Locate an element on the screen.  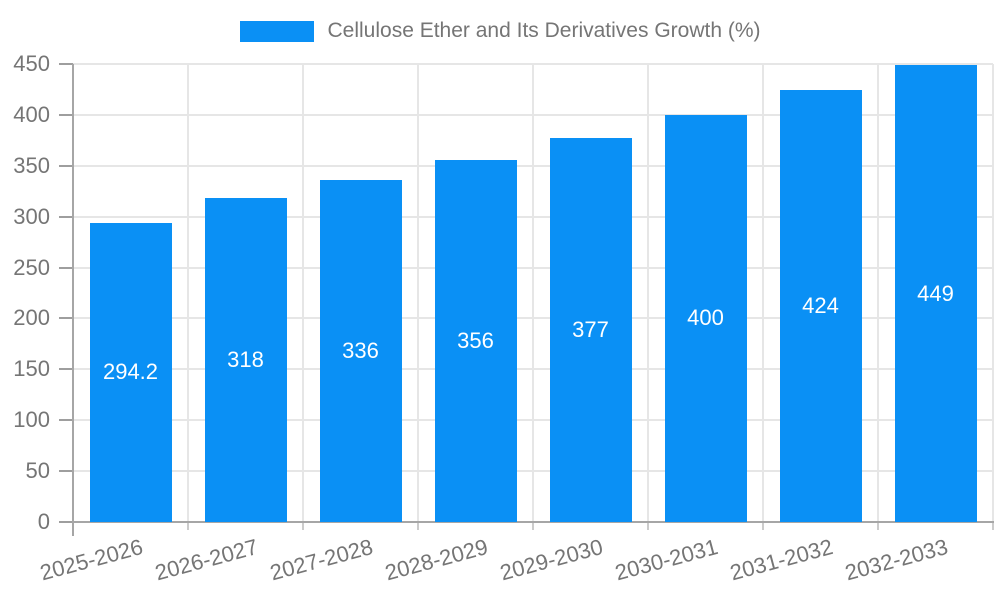
y-axis-label: 350 is located at coordinates (31, 165).